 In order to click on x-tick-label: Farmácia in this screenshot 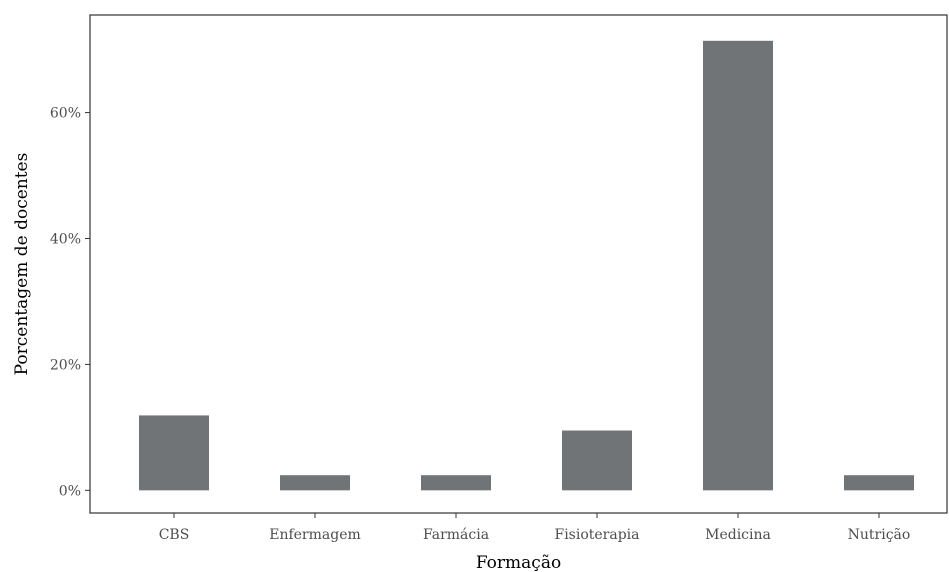, I will do `click(456, 535)`.